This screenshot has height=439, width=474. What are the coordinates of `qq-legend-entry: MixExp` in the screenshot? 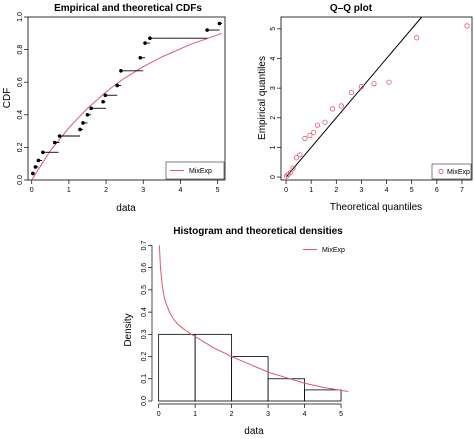 It's located at (458, 172).